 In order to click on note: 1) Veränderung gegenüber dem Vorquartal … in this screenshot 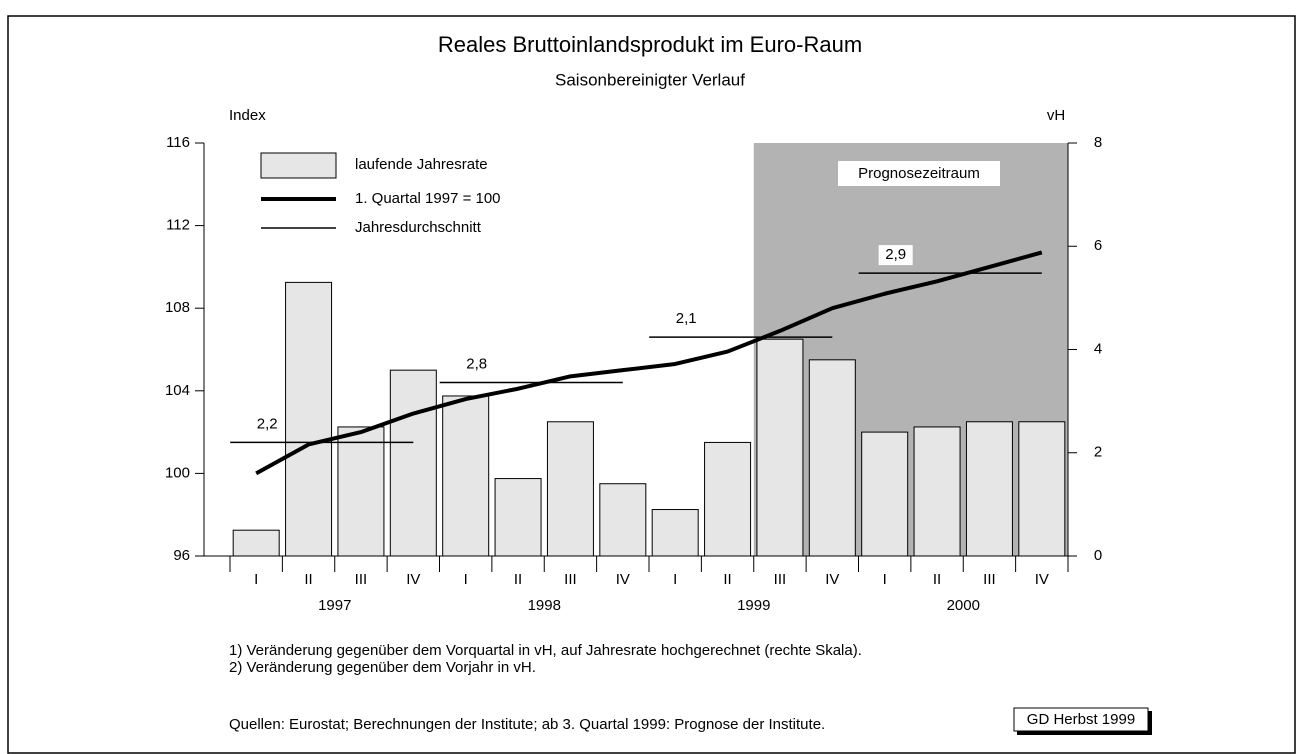, I will do `click(545, 650)`.